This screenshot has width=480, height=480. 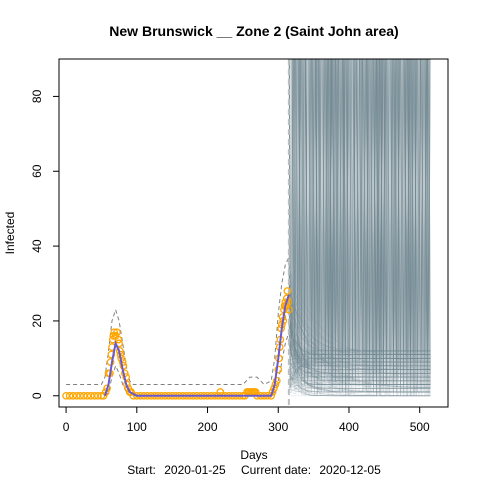 I want to click on y-tick-label: 60, so click(x=37, y=171).